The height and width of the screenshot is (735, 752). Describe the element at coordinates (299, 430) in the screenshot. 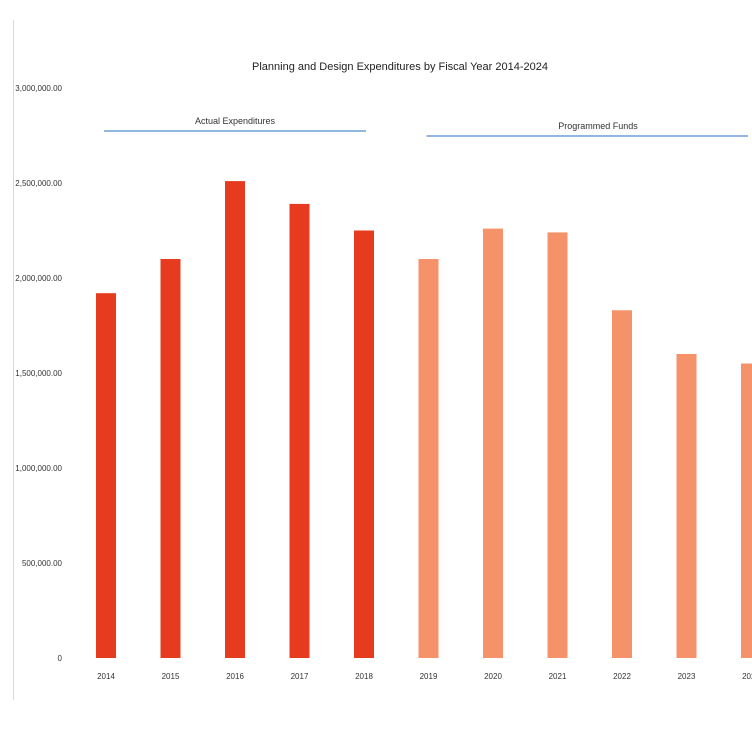

I see `bar-2017` at that location.